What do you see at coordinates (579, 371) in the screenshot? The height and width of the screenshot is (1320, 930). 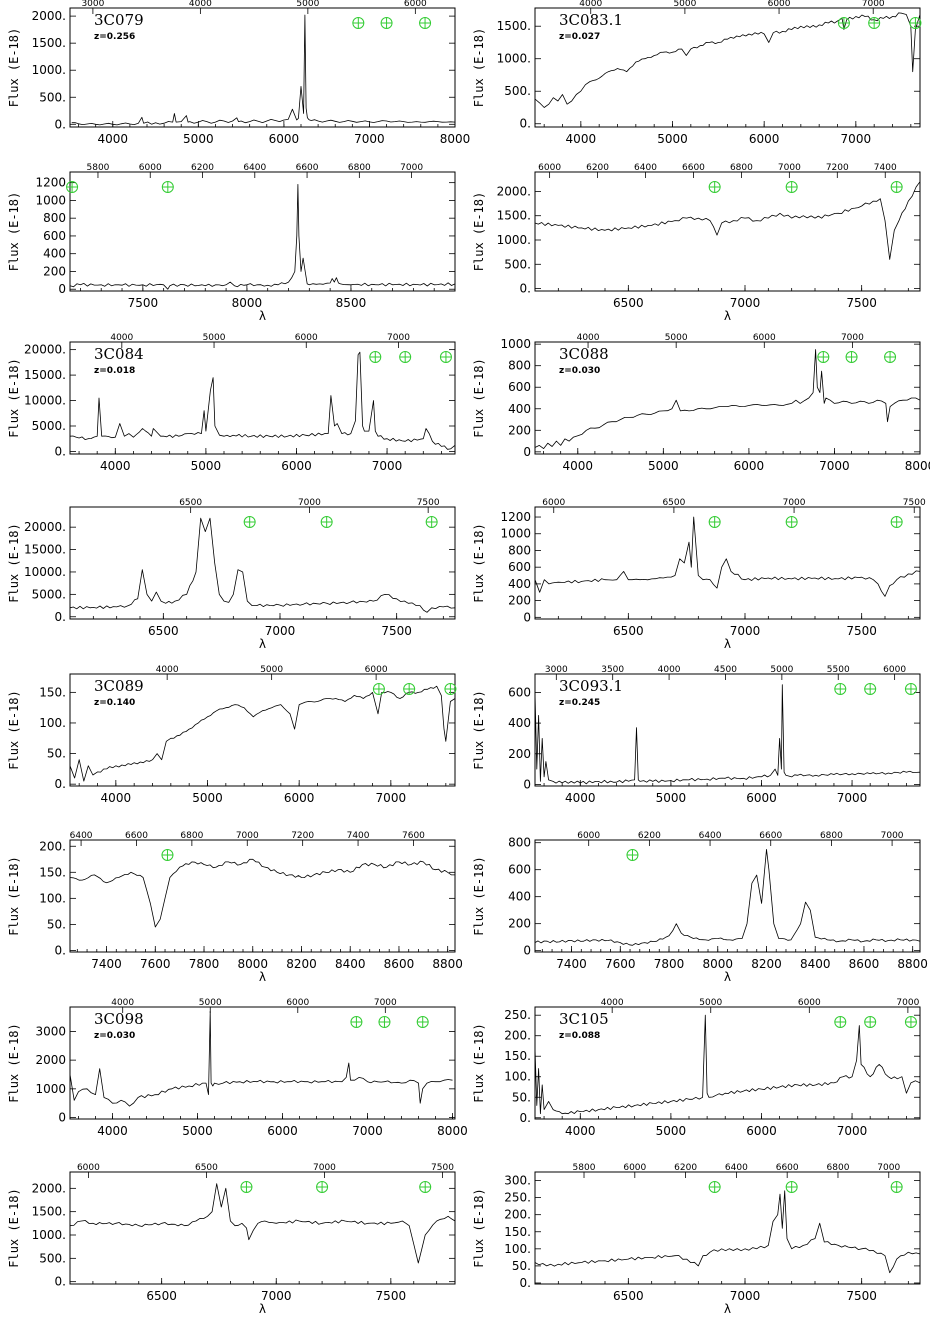 I see `redshift-label: z=0.030` at bounding box center [579, 371].